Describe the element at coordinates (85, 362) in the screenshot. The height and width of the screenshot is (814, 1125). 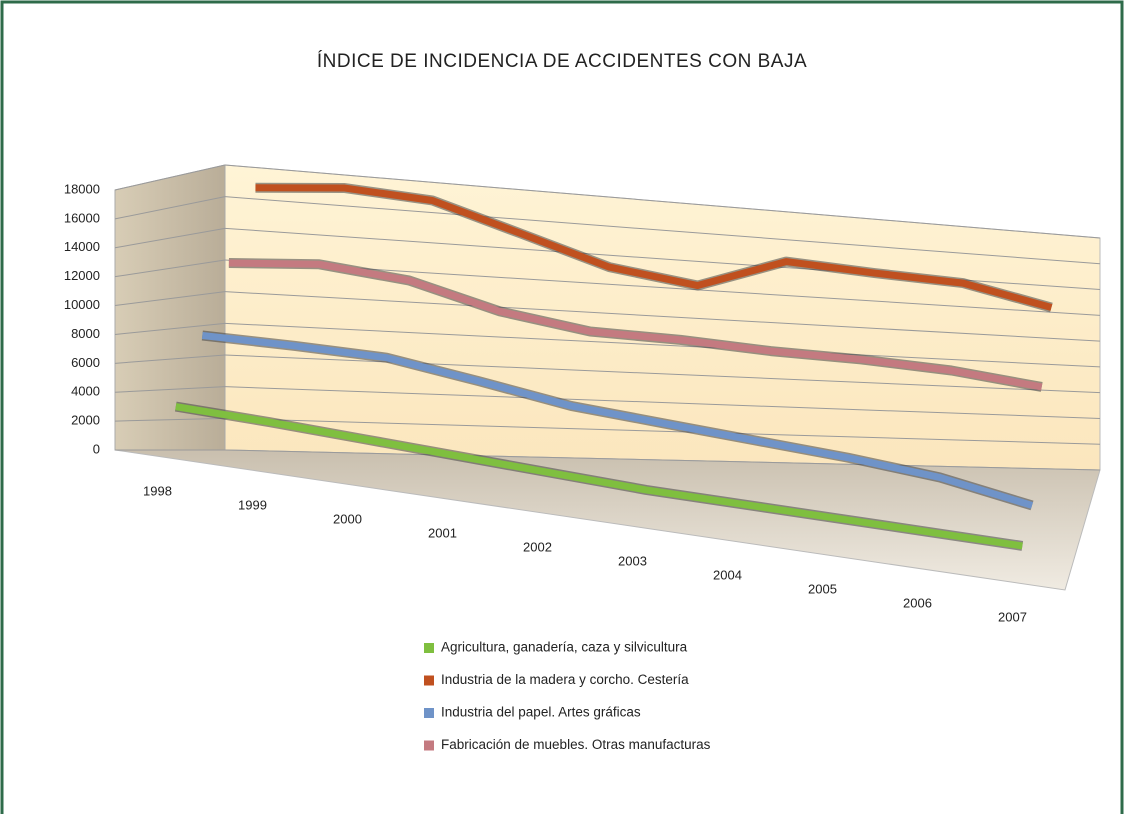
I see `y-tick-label: 6000` at that location.